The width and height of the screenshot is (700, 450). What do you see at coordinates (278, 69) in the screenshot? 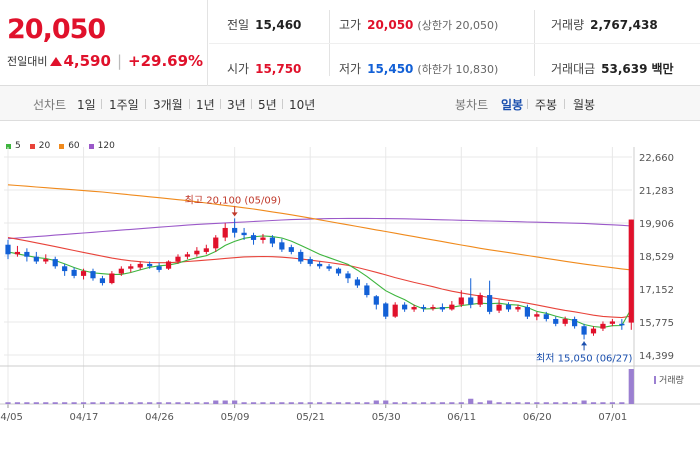
I see `stat-value: 15,750` at bounding box center [278, 69].